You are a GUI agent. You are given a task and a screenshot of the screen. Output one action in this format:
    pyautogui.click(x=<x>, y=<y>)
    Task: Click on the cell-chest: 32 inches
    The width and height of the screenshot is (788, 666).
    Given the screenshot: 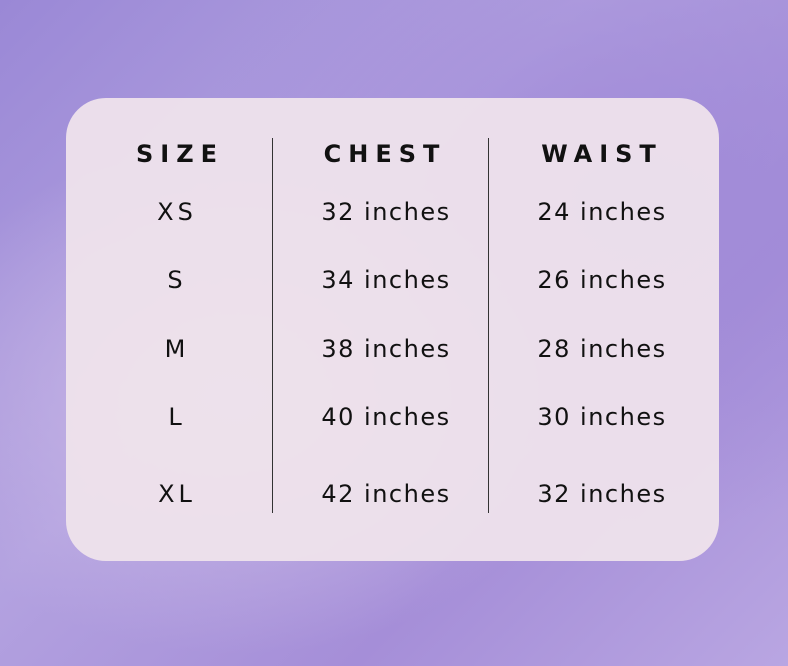 What is the action you would take?
    pyautogui.click(x=386, y=212)
    